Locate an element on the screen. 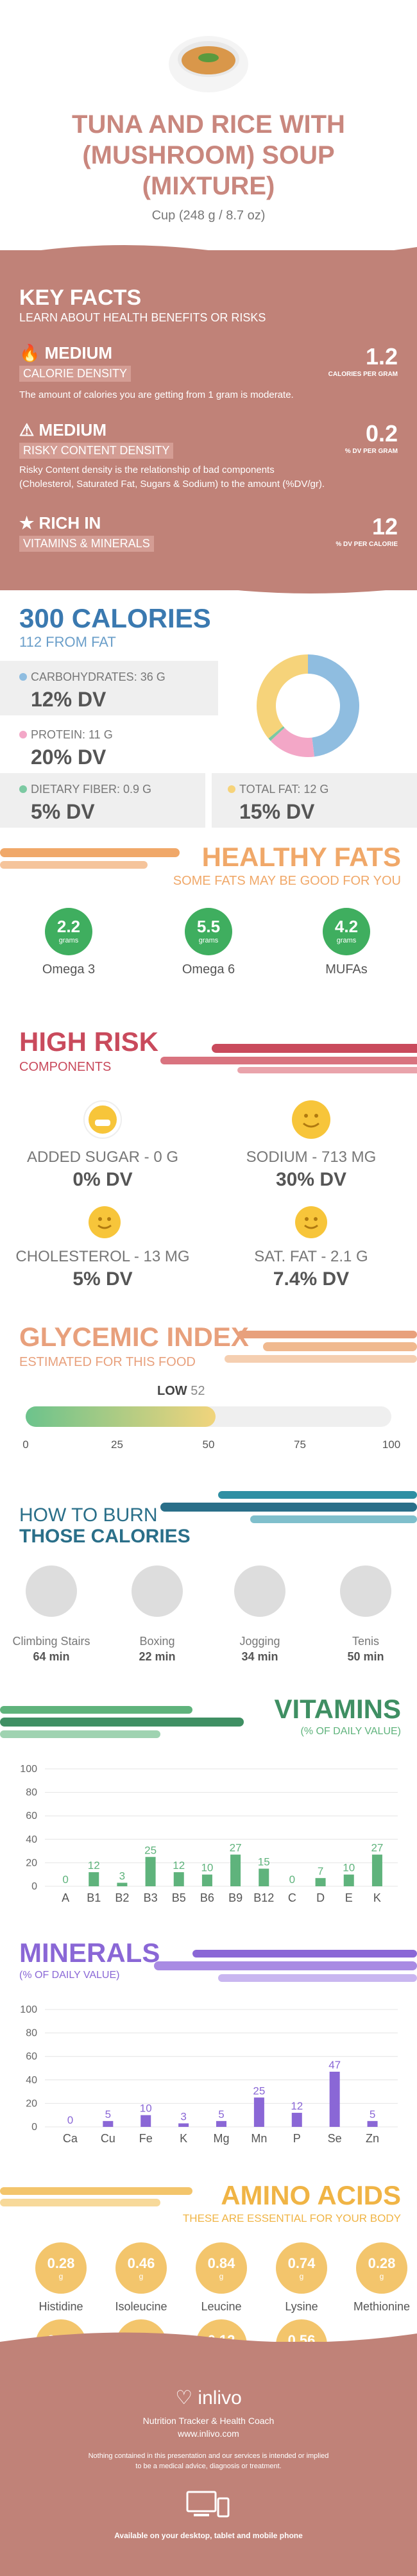 The width and height of the screenshot is (417, 2576). vitamins-level: ★ RICH IN is located at coordinates (60, 523).